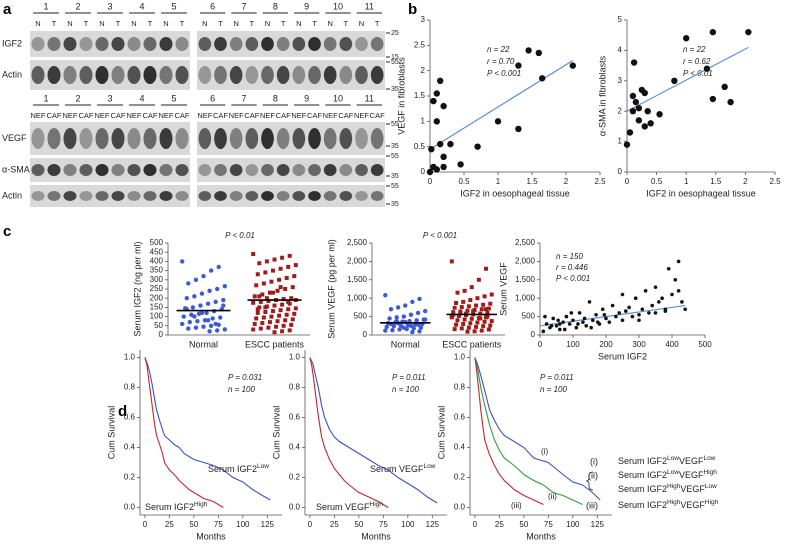 The image size is (788, 550). What do you see at coordinates (408, 524) in the screenshot?
I see `x-tick-label: 100` at bounding box center [408, 524].